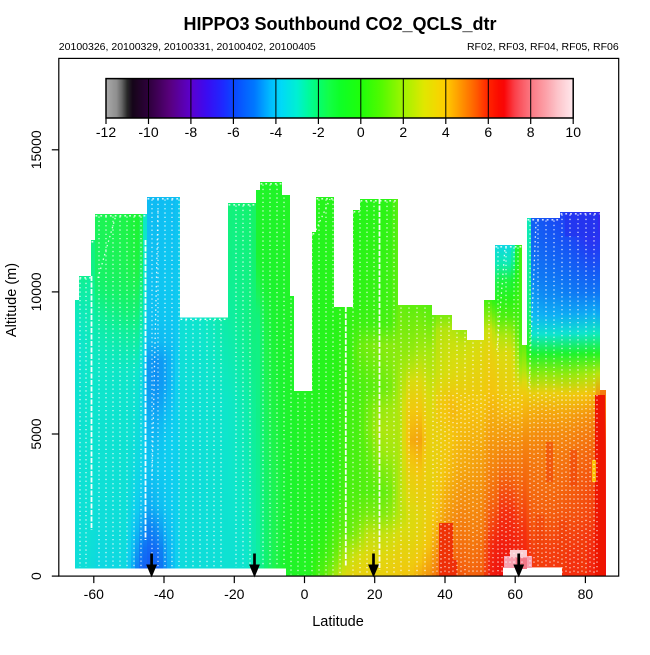  Describe the element at coordinates (36, 291) in the screenshot. I see `svg-text: 10000` at that location.